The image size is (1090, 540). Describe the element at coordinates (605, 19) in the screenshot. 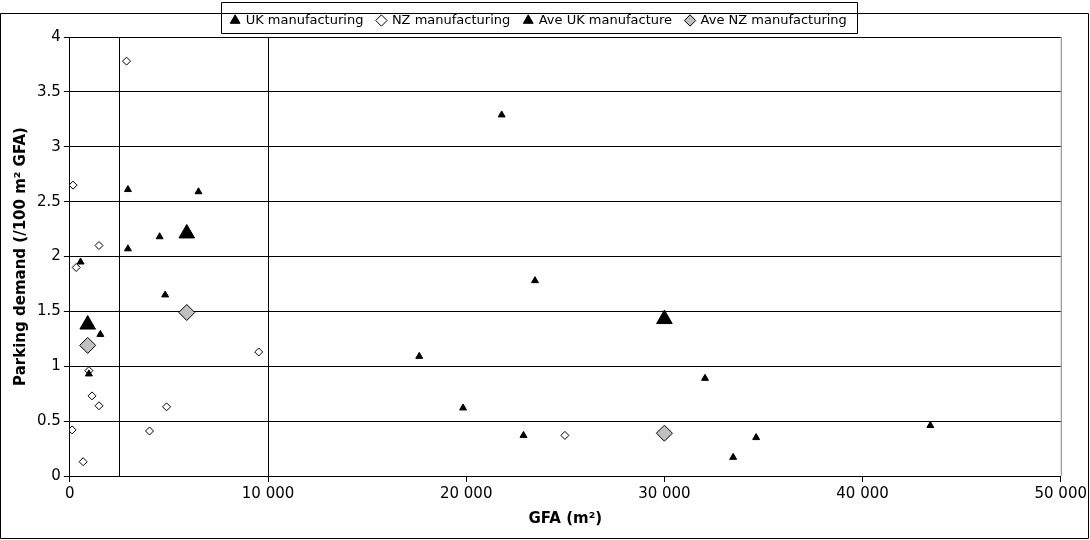

I see `legend-label: Ave UK manufacture` at that location.